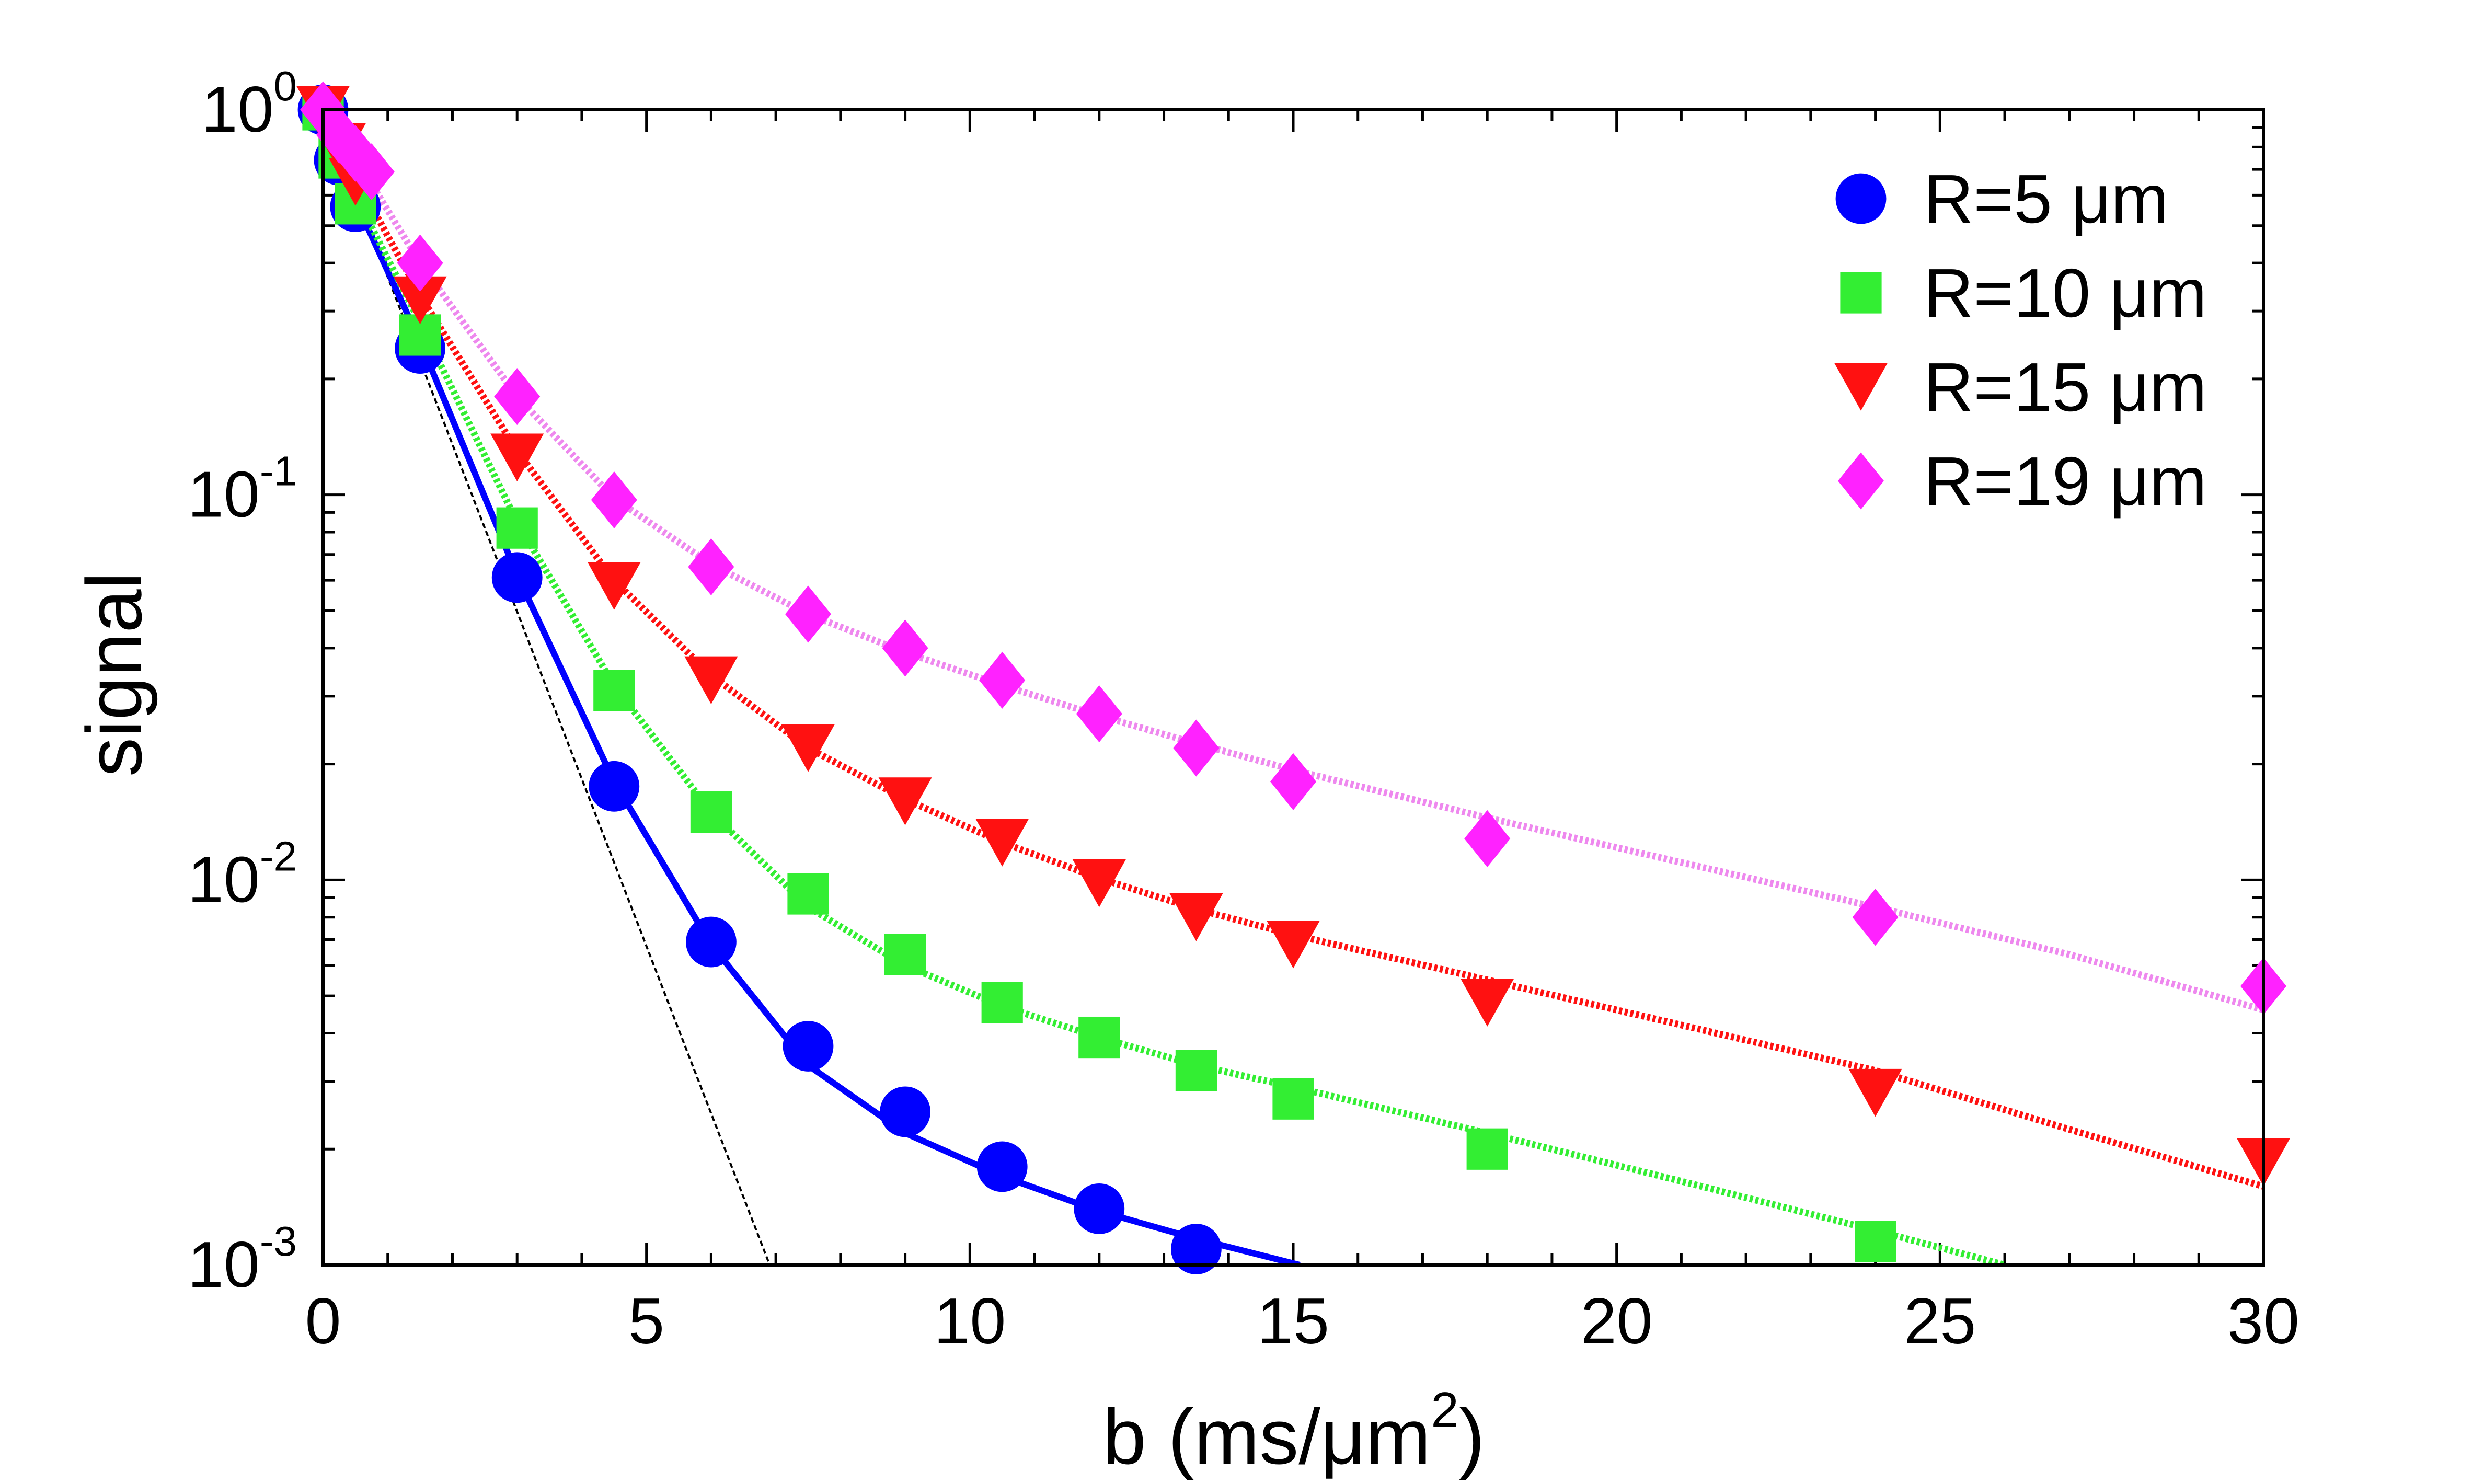 This screenshot has height=1484, width=2472. Describe the element at coordinates (547, 687) in the screenshot. I see `reference-line` at that location.